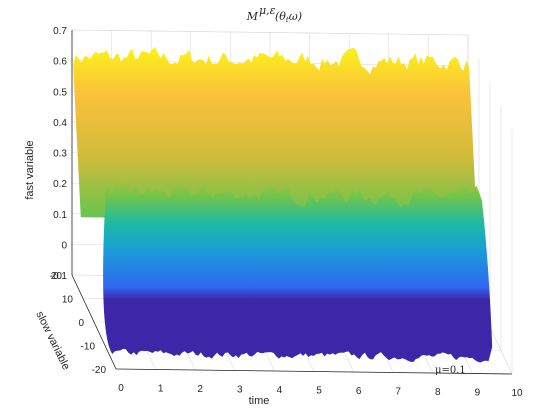  What do you see at coordinates (240, 390) in the screenshot?
I see `x-tick-label: 3` at bounding box center [240, 390].